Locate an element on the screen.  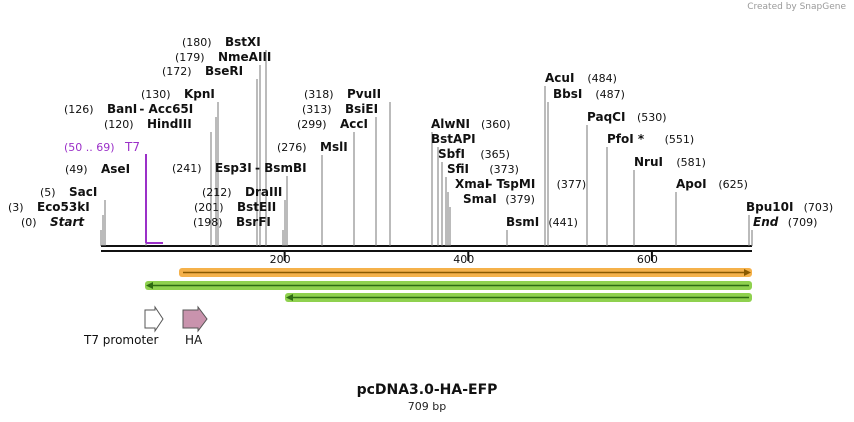
site-name: PaqCI is located at coordinates (606, 117).